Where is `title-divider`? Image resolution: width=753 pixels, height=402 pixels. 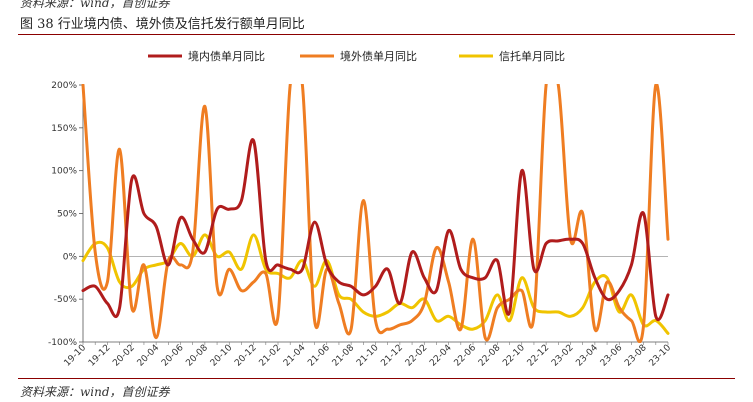 title-divider is located at coordinates (376, 34).